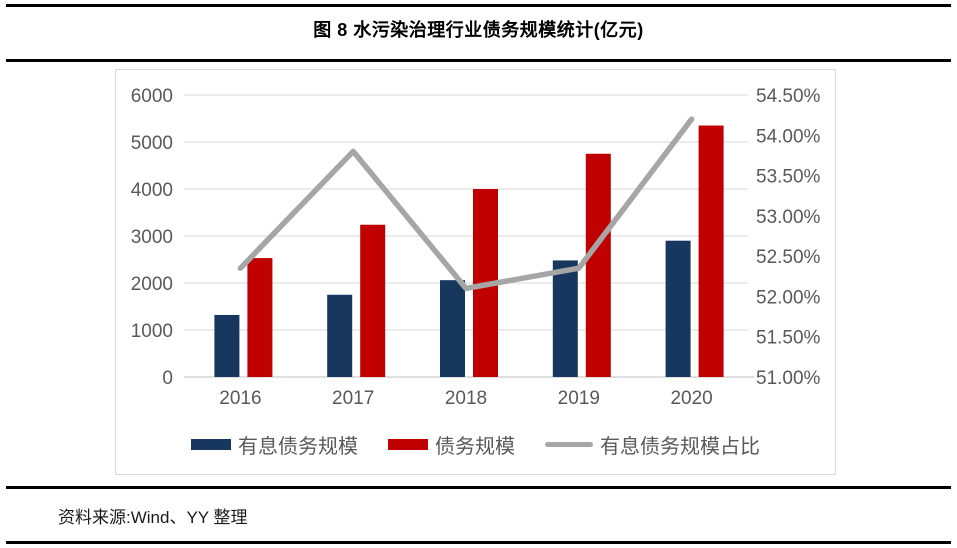 Image resolution: width=957 pixels, height=548 pixels. I want to click on bar-debt-2020, so click(711, 251).